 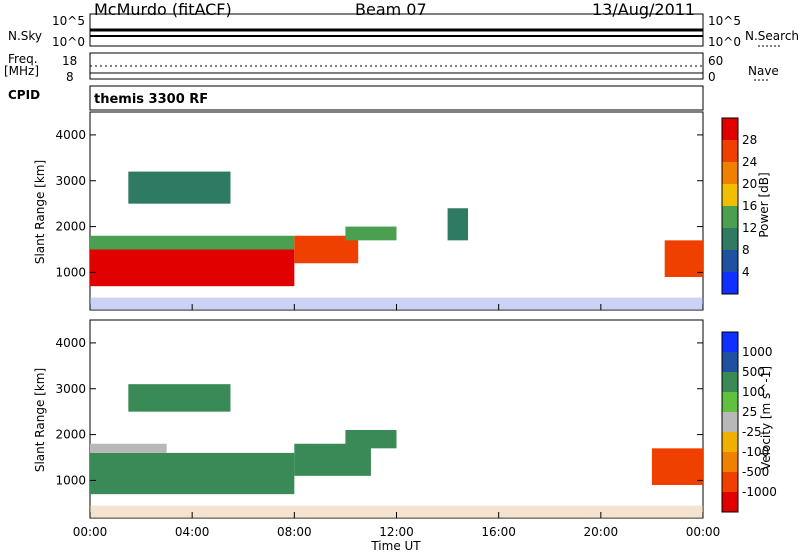 I want to click on nsky-tick-top: 10^5, so click(x=68, y=21).